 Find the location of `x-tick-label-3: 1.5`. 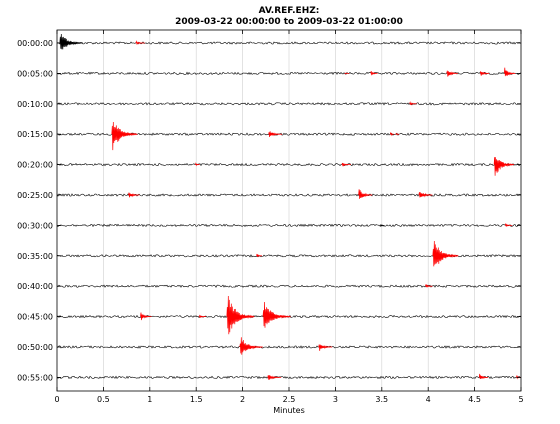

x-tick-label-3: 1.5 is located at coordinates (196, 399).